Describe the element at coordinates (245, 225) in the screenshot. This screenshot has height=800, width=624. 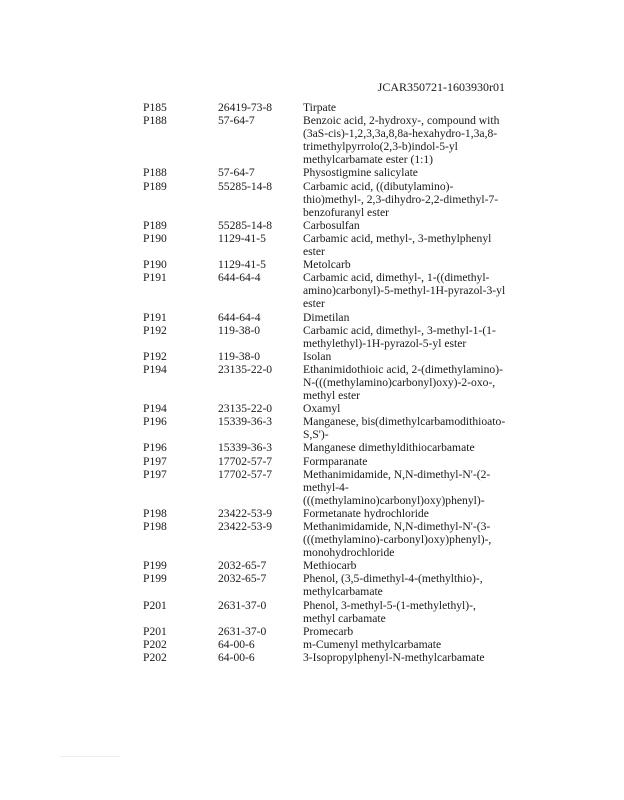
I see `cas-number: 55285-14-8` at that location.